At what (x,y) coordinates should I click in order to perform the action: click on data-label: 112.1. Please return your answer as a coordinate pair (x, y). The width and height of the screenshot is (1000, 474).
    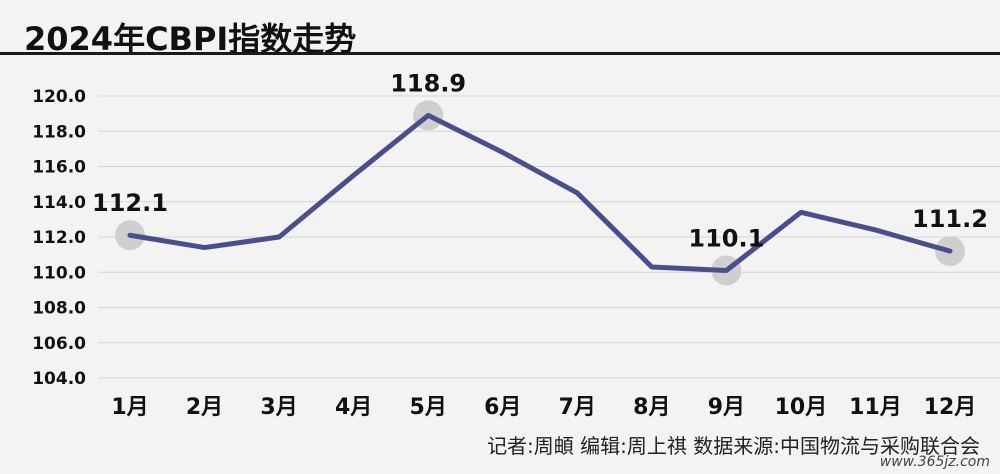
    Looking at the image, I should click on (130, 203).